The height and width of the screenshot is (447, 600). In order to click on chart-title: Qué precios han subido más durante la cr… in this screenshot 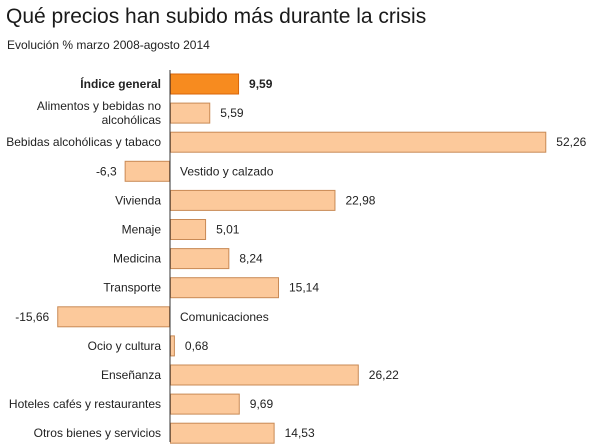, I will do `click(216, 16)`.